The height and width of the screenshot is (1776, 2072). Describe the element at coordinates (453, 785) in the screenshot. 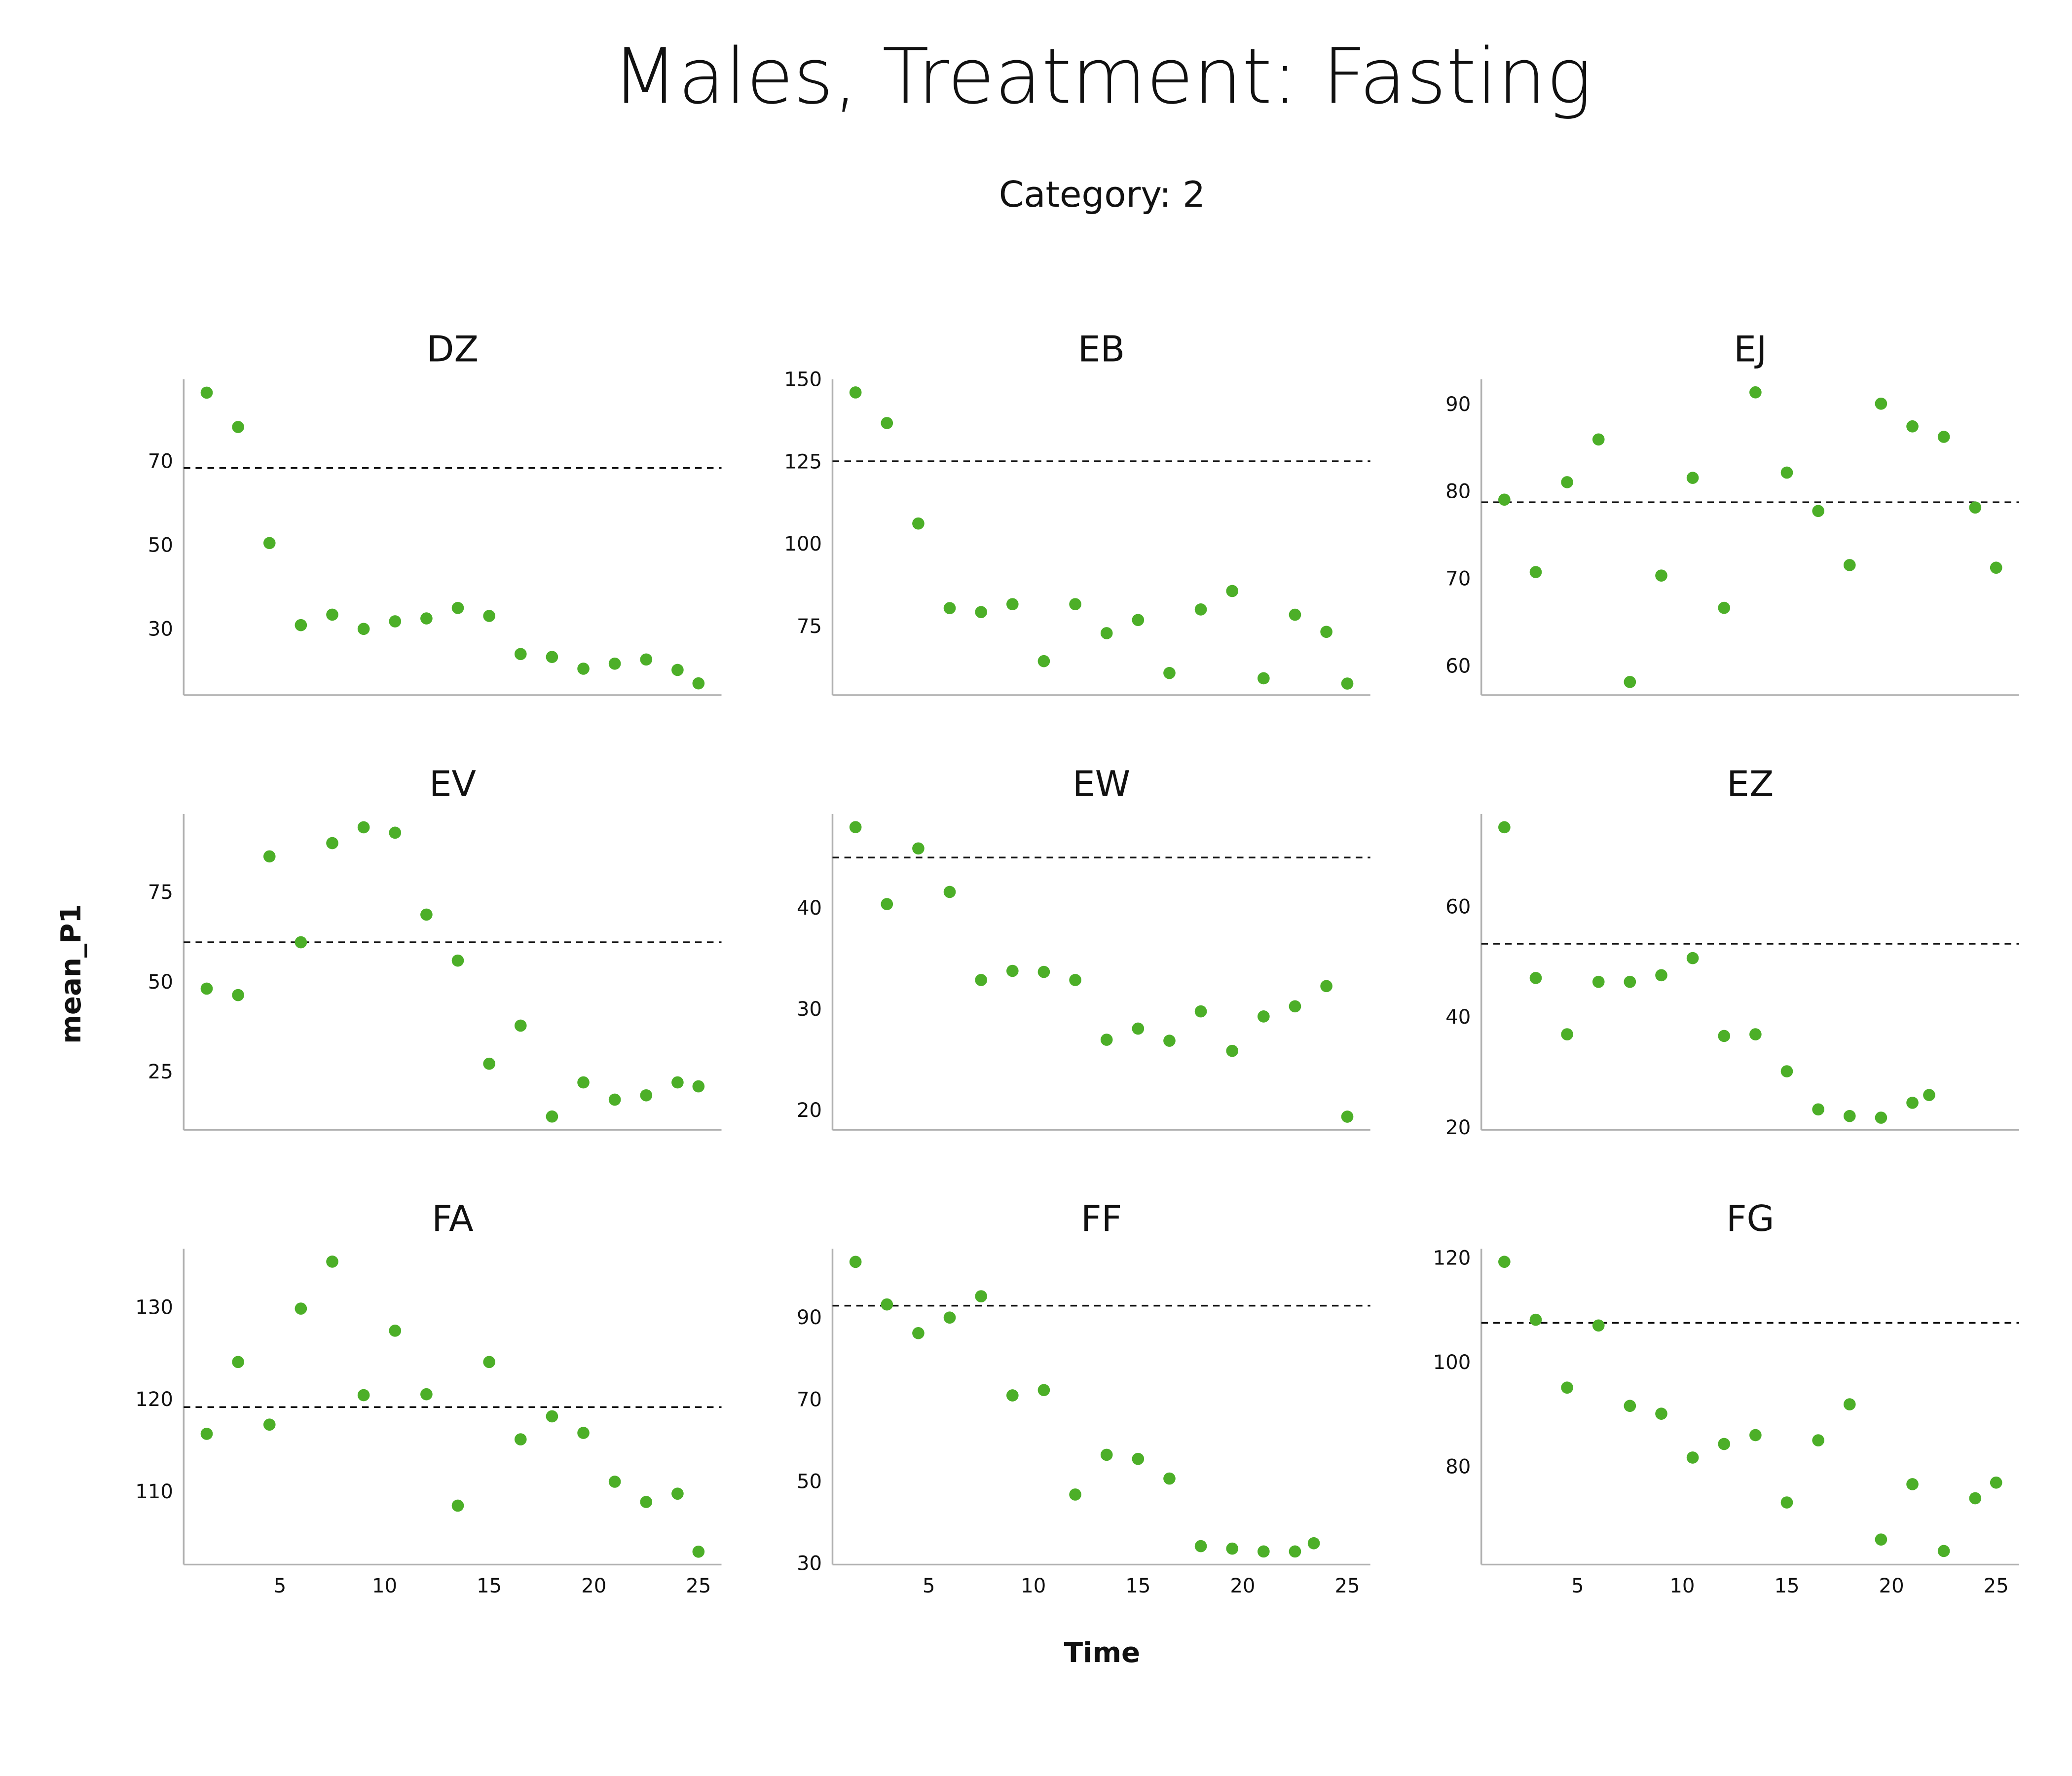

I see `panel-title: EV` at that location.